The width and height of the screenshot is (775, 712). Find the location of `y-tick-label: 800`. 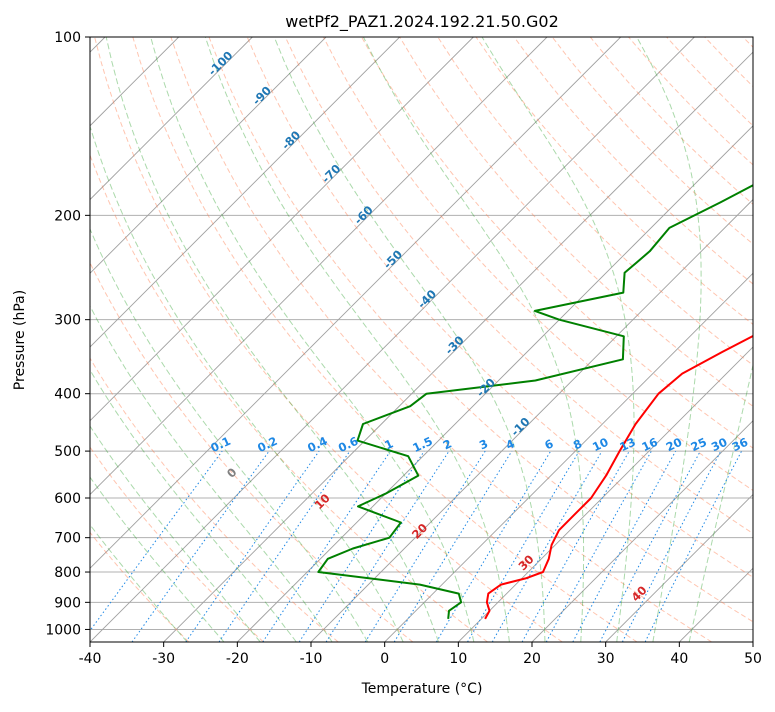

y-tick-label: 800 is located at coordinates (67, 573).